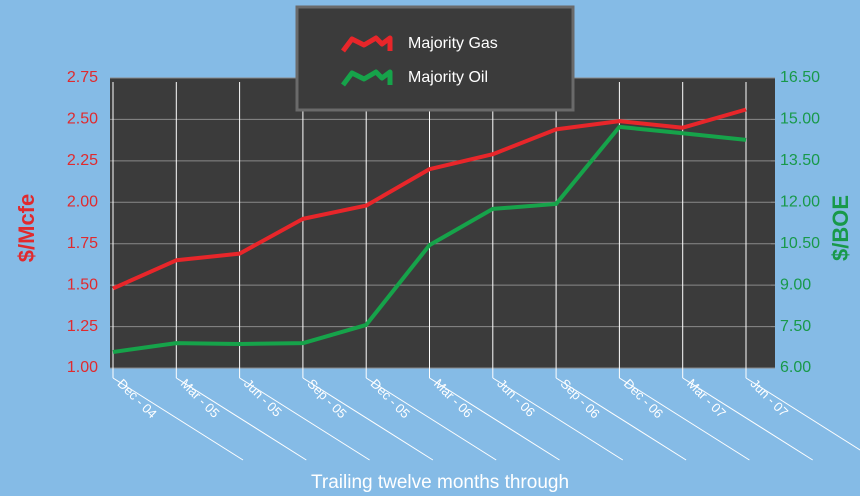  What do you see at coordinates (82, 367) in the screenshot?
I see `y-tick-label: 1.00` at bounding box center [82, 367].